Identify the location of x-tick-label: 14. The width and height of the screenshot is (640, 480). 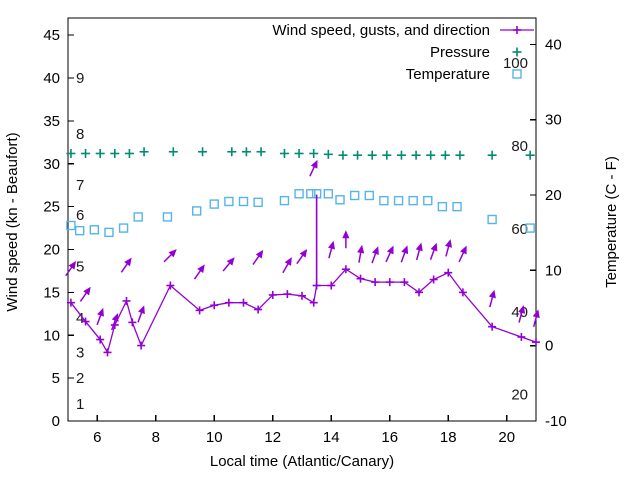
(331, 437).